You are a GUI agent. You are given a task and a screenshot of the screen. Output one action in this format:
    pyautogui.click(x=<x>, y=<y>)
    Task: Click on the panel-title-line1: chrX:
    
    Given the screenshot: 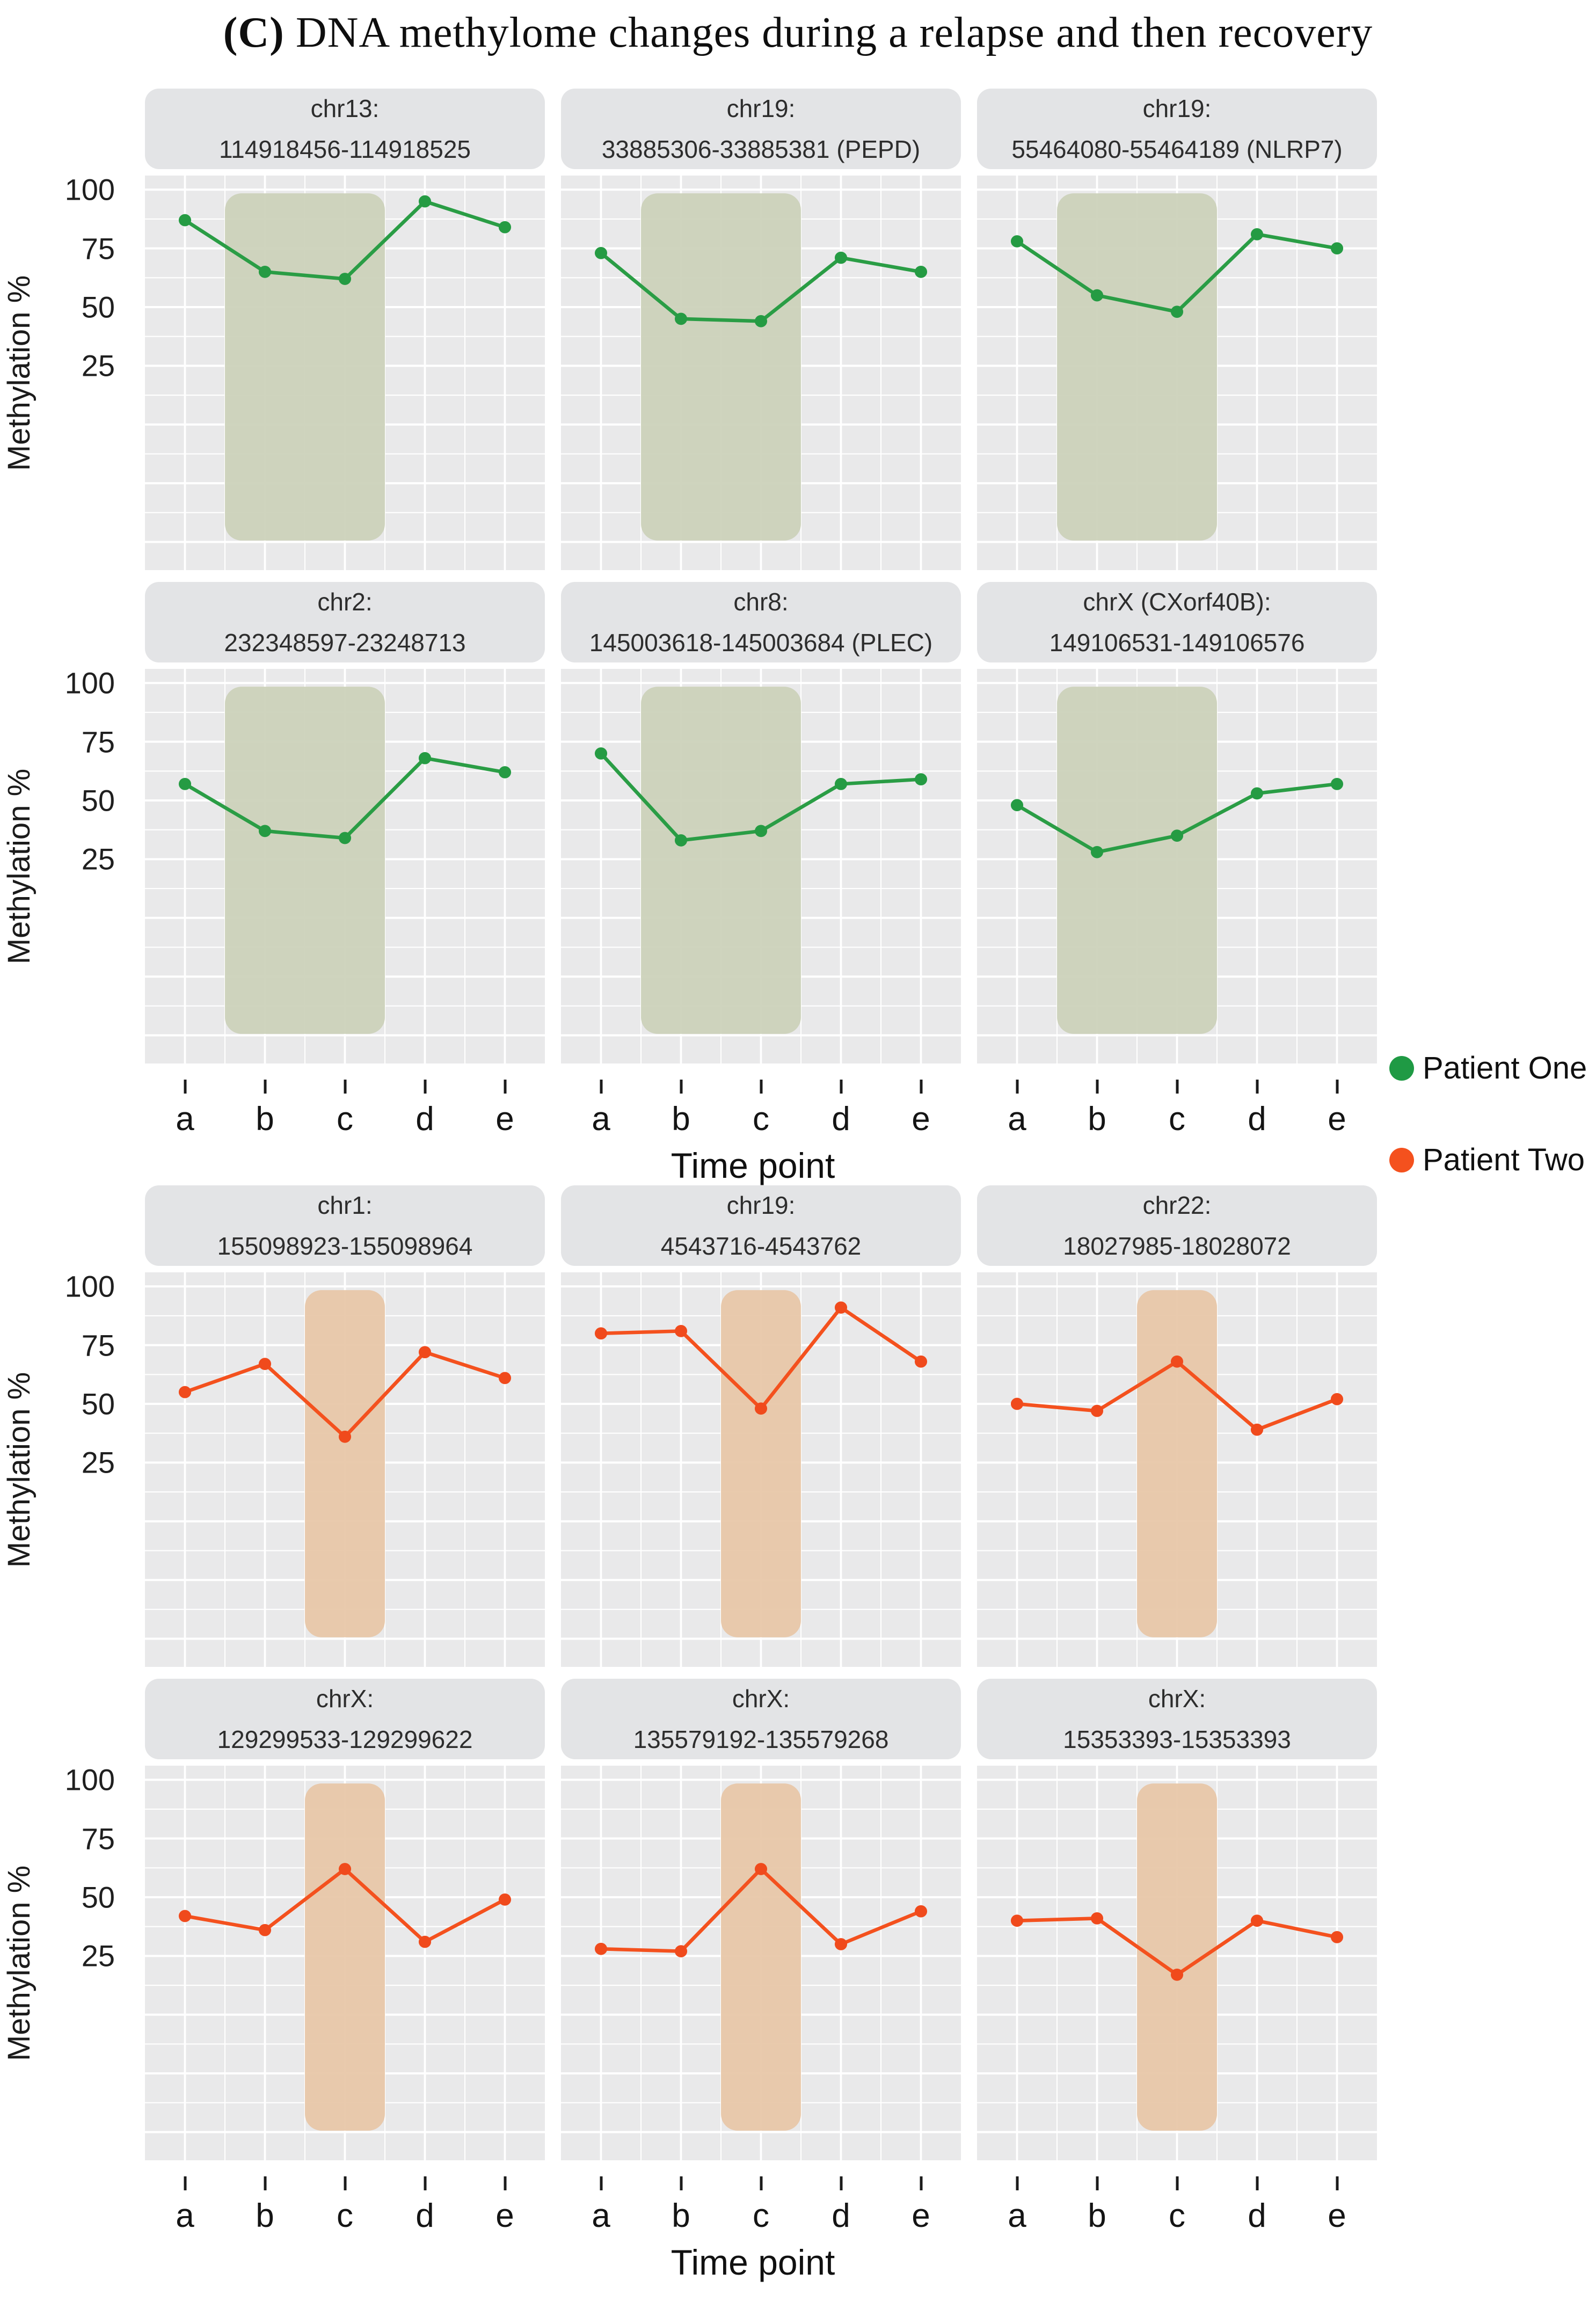 What is the action you would take?
    pyautogui.click(x=761, y=1699)
    